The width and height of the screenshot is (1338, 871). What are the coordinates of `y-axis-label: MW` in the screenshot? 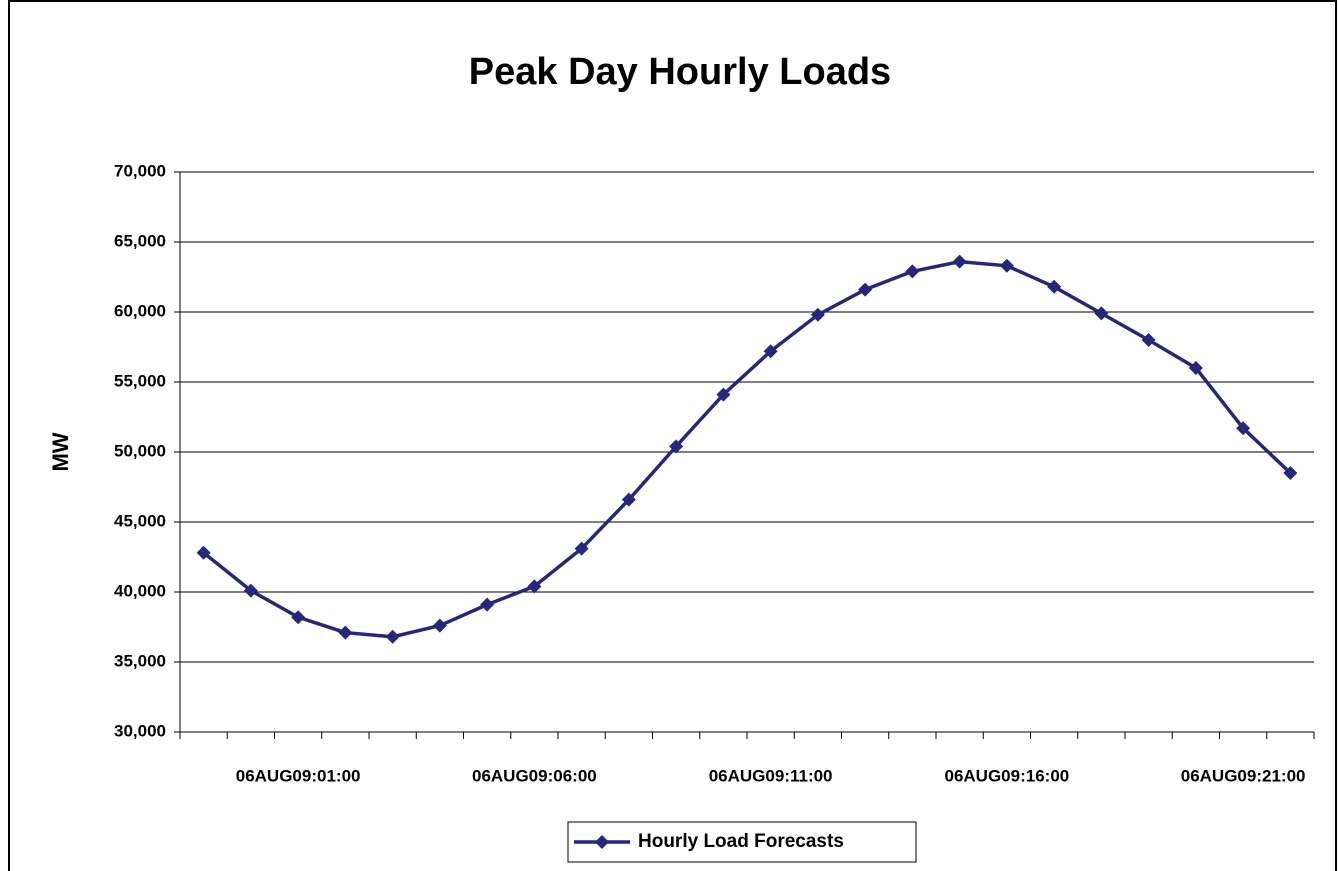 It's located at (60, 451).